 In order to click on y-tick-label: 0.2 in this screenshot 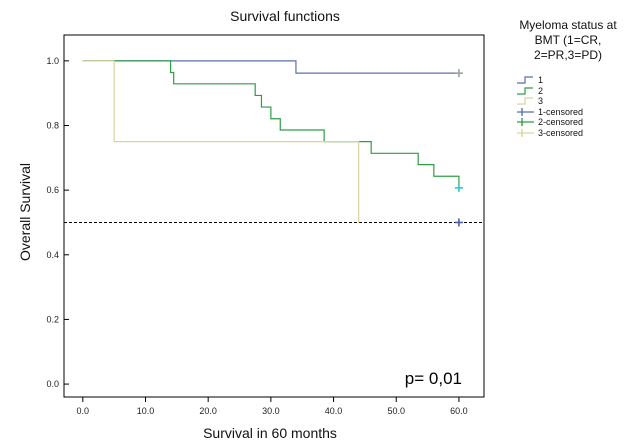, I will do `click(52, 319)`.